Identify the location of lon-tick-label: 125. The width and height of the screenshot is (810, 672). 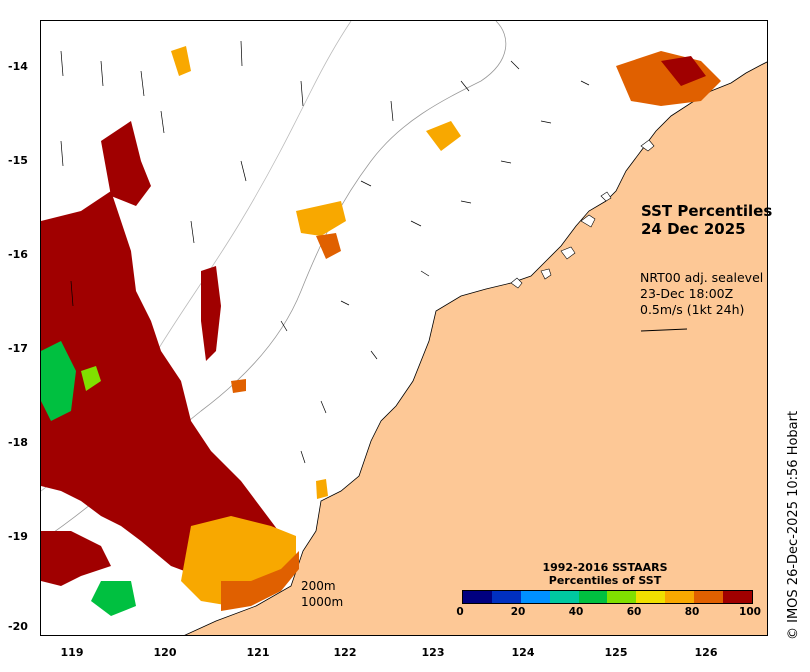
(616, 652).